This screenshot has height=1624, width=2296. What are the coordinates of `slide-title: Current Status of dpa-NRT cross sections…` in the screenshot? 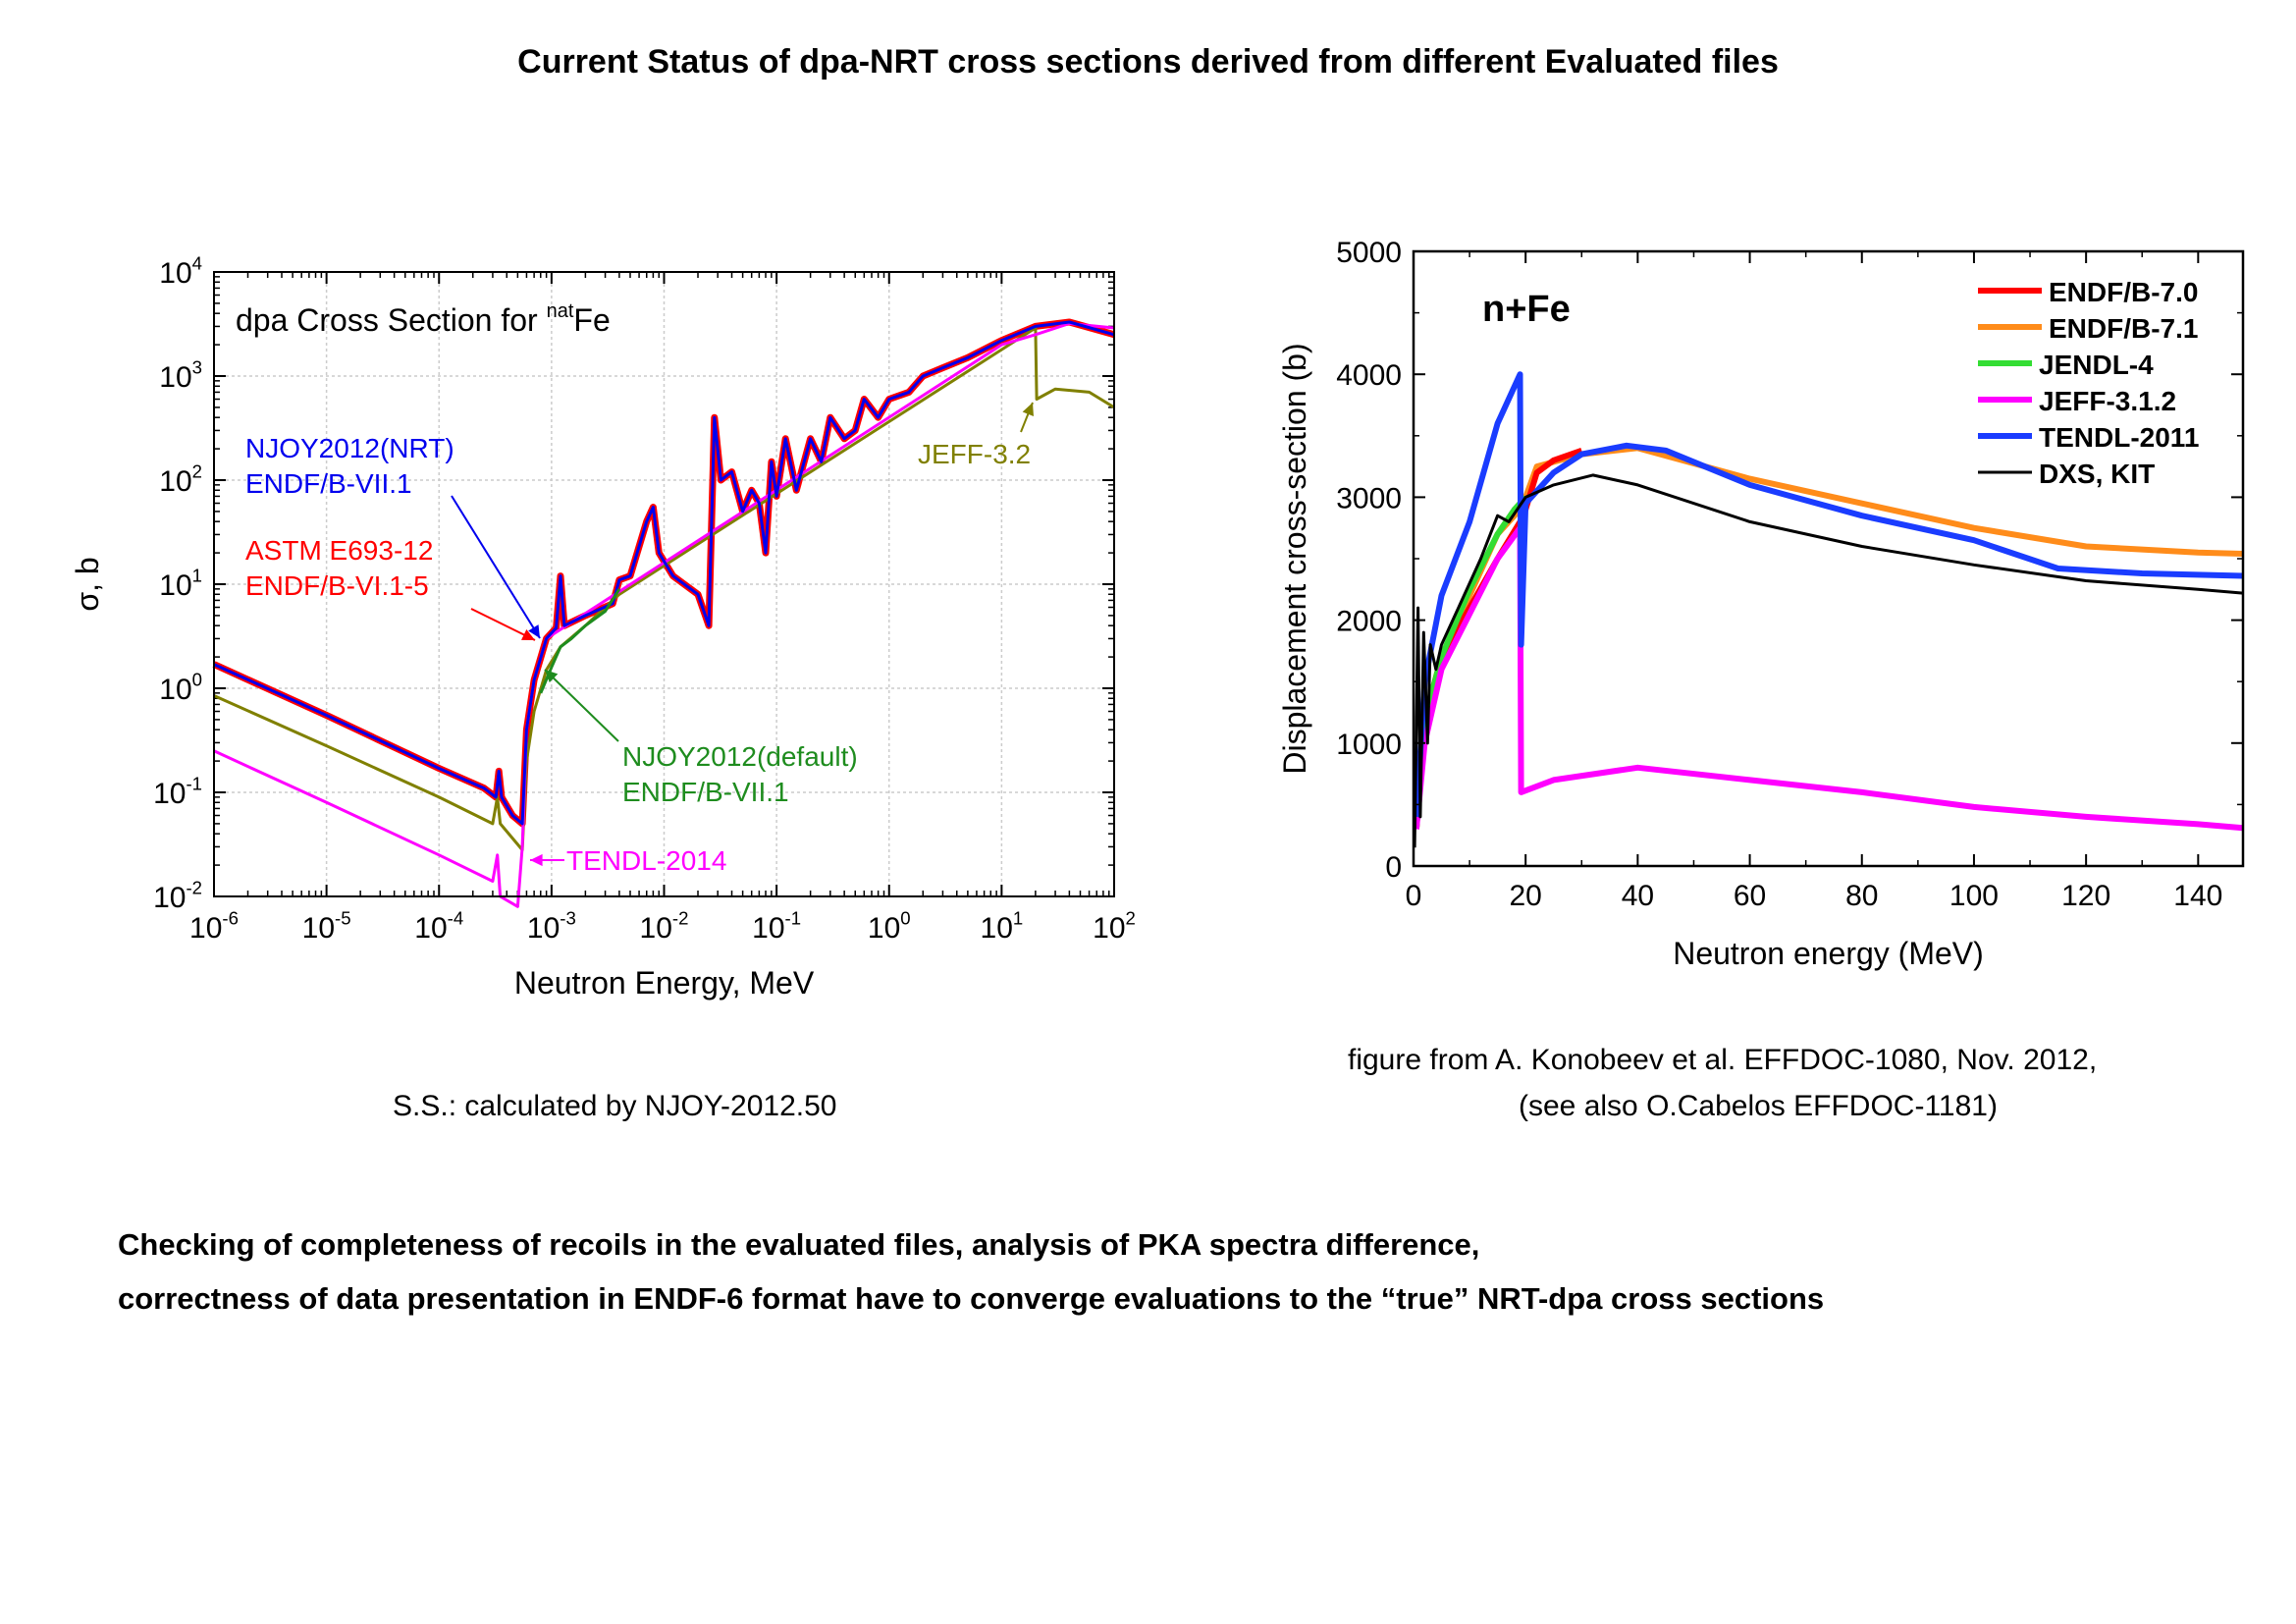 It's located at (1148, 62).